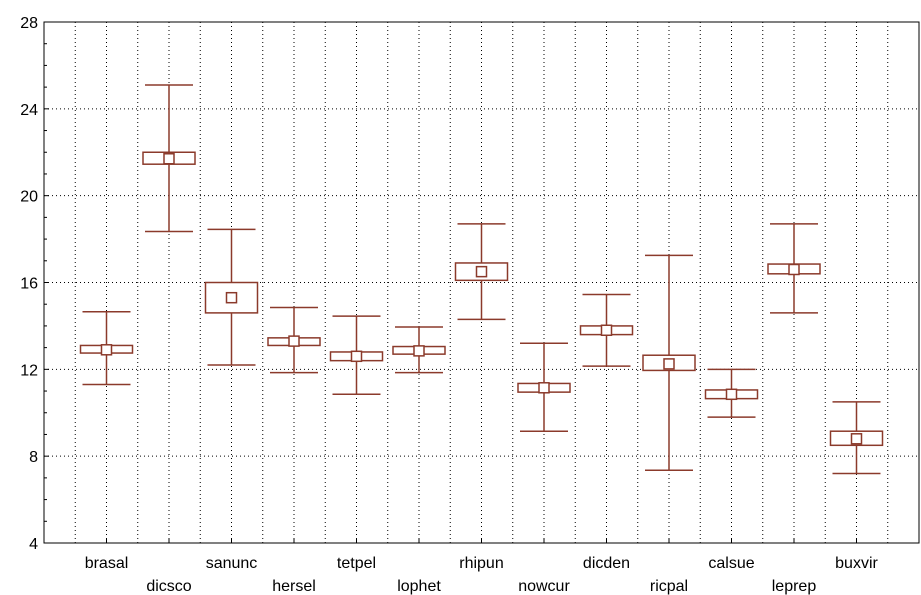 This screenshot has width=921, height=595. I want to click on x-tick-label: nowcur, so click(544, 586).